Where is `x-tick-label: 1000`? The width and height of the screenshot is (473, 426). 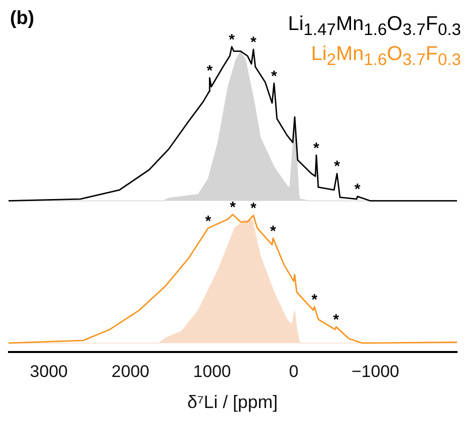 x-tick-label: 1000 is located at coordinates (212, 371).